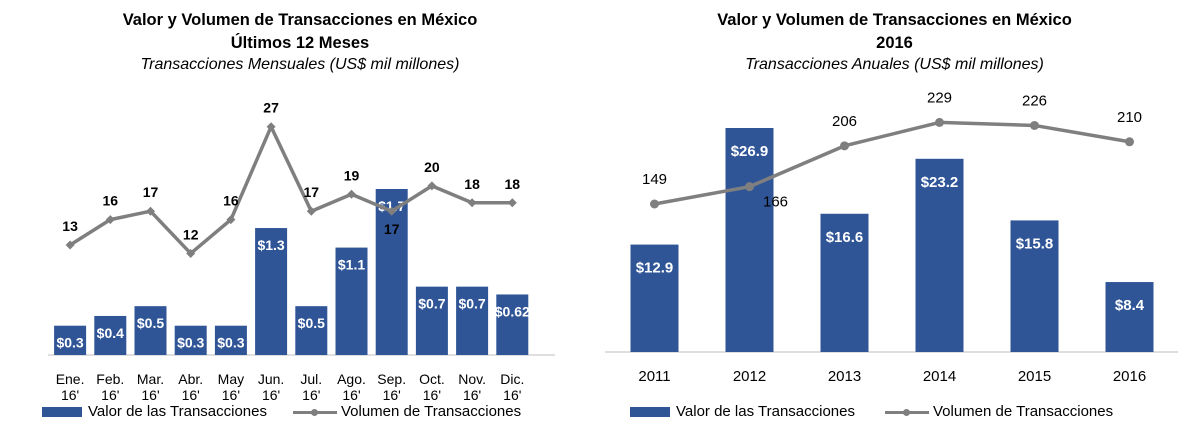 The width and height of the screenshot is (1189, 442). What do you see at coordinates (650, 411) in the screenshot?
I see `legend-swatch-bar` at bounding box center [650, 411].